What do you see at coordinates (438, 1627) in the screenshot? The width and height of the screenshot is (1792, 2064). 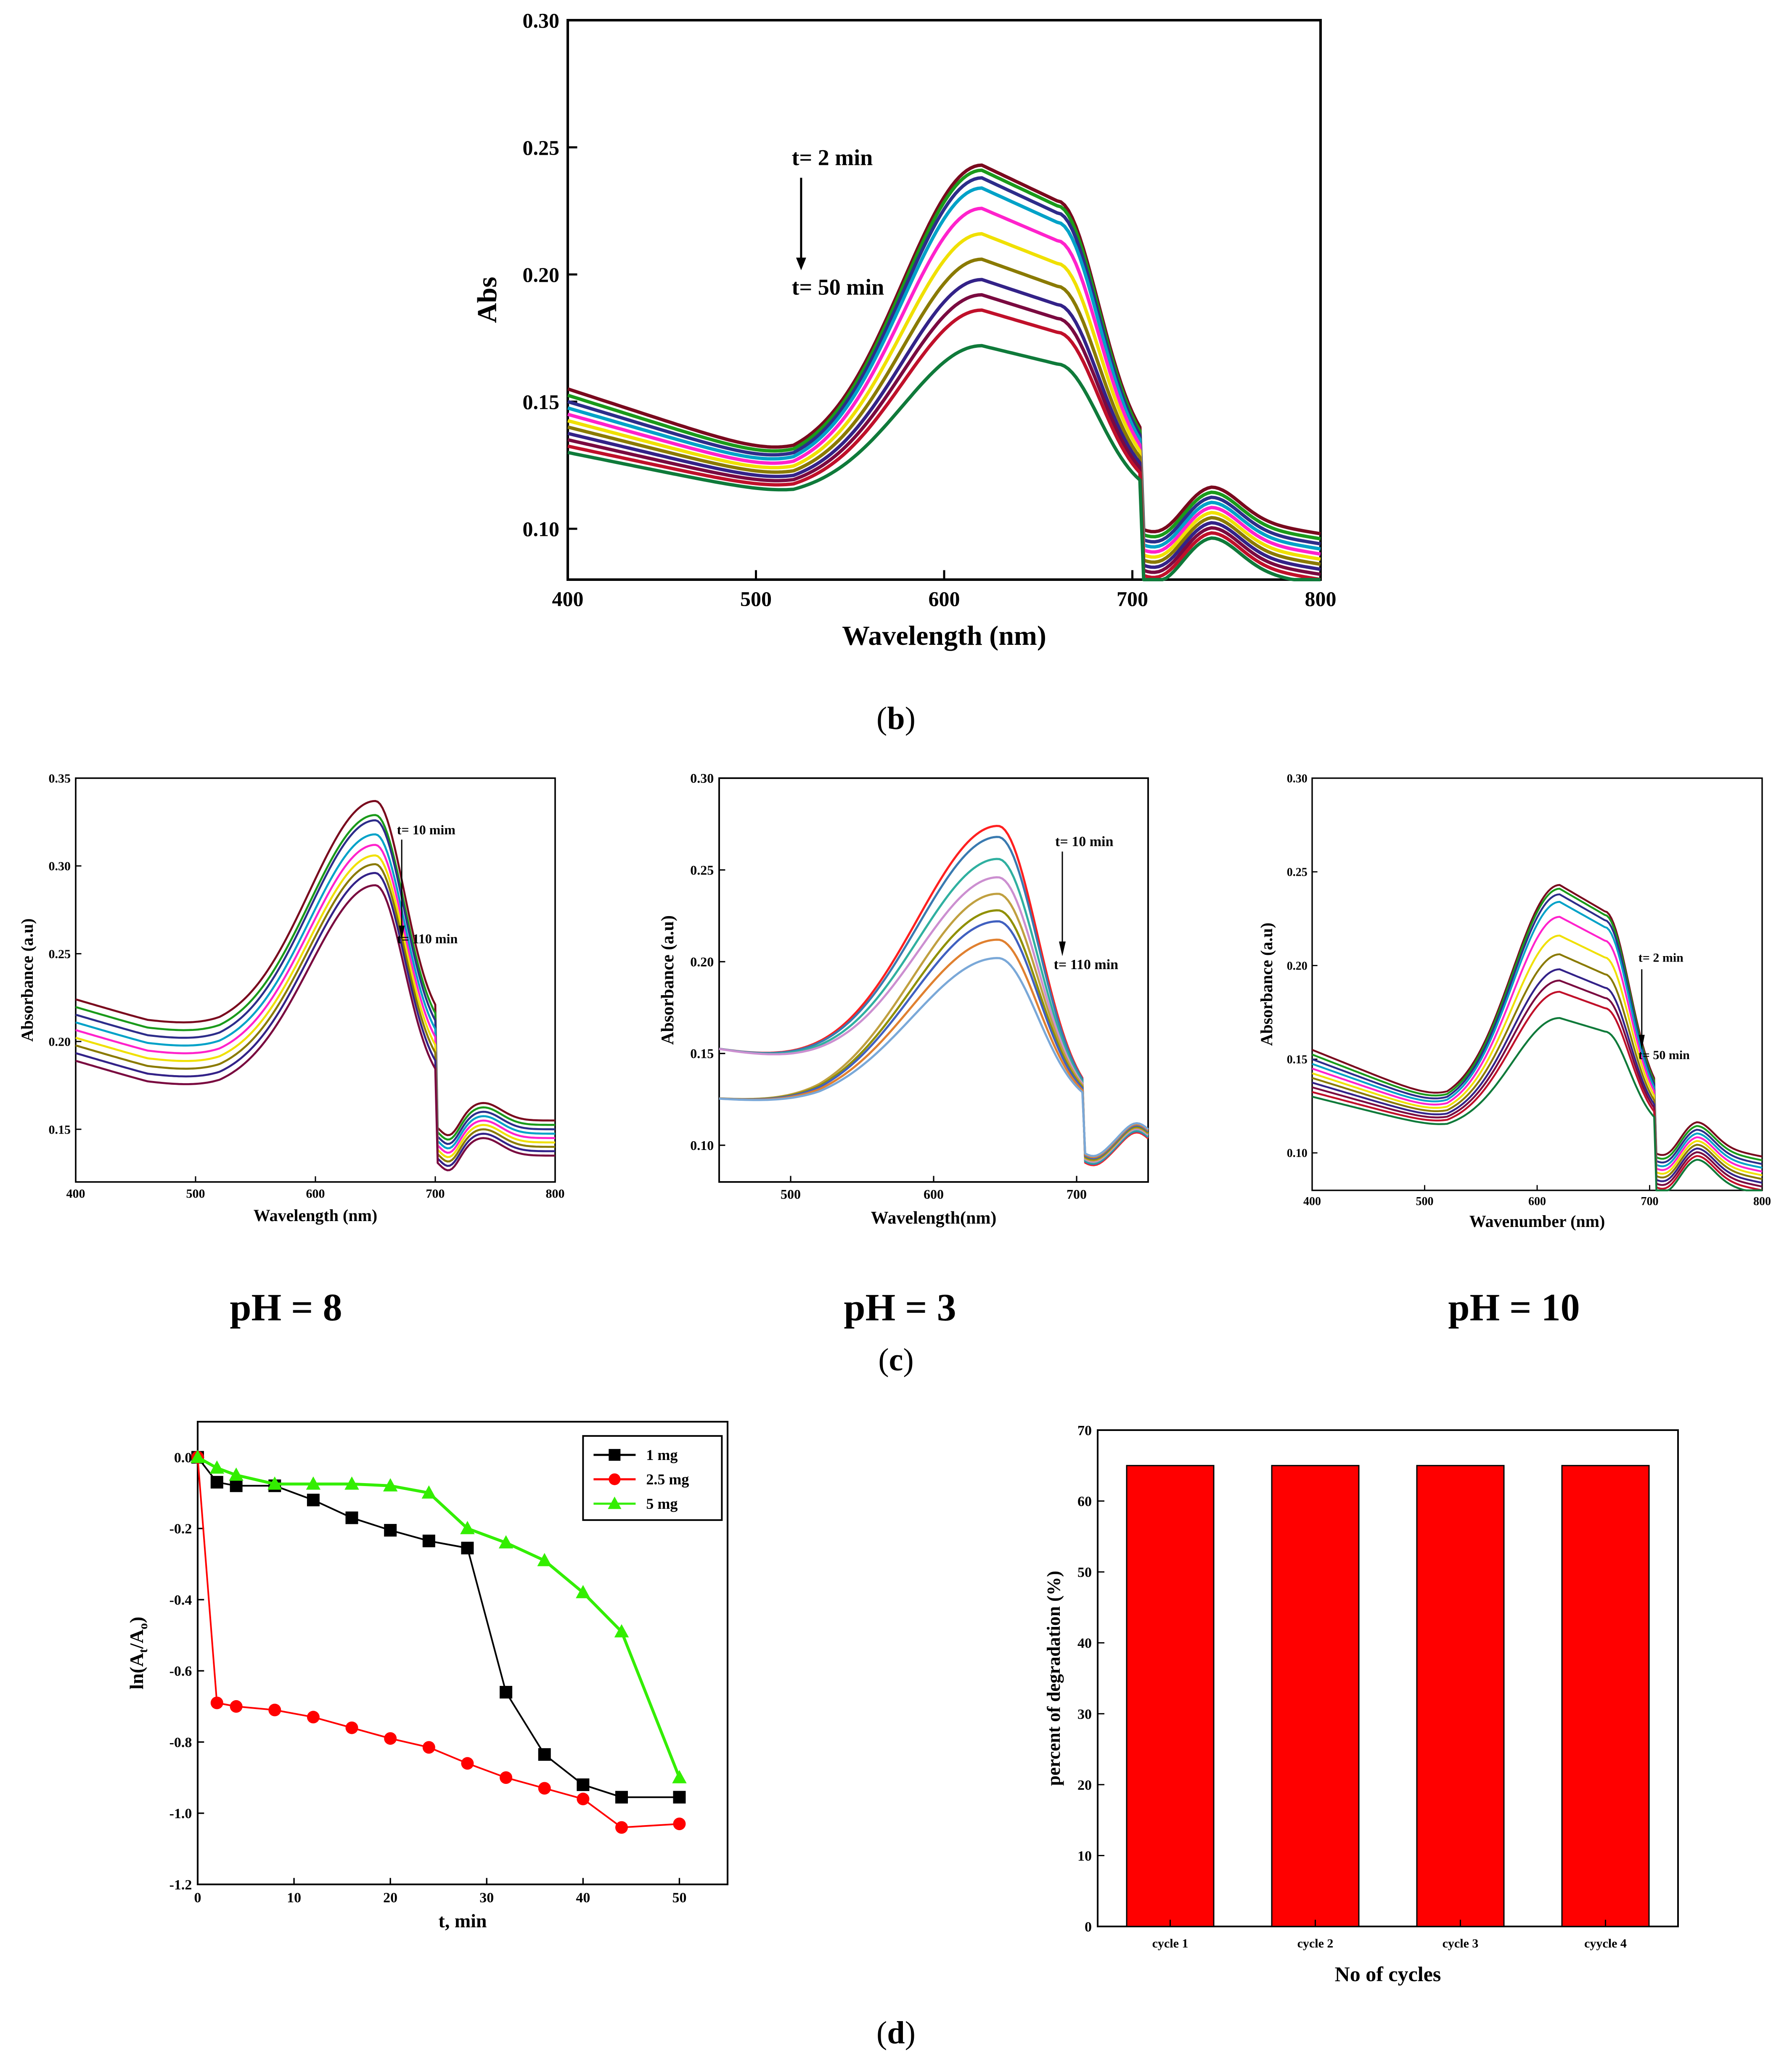 I see `series-line` at bounding box center [438, 1627].